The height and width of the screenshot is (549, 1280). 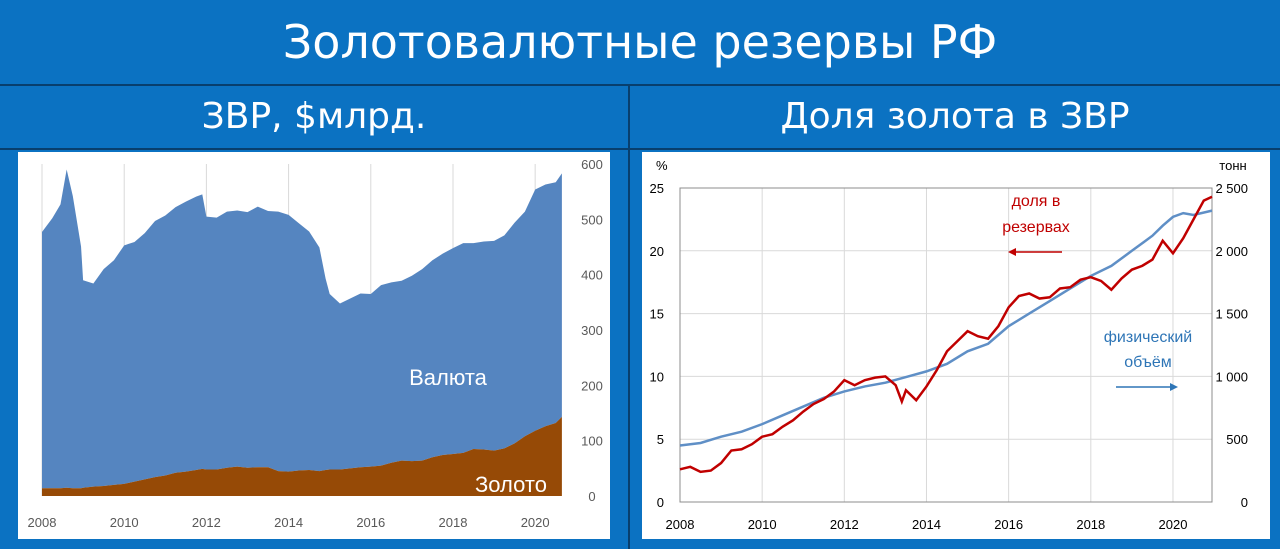 What do you see at coordinates (1231, 314) in the screenshot?
I see `right-y-tick-label: 1 500` at bounding box center [1231, 314].